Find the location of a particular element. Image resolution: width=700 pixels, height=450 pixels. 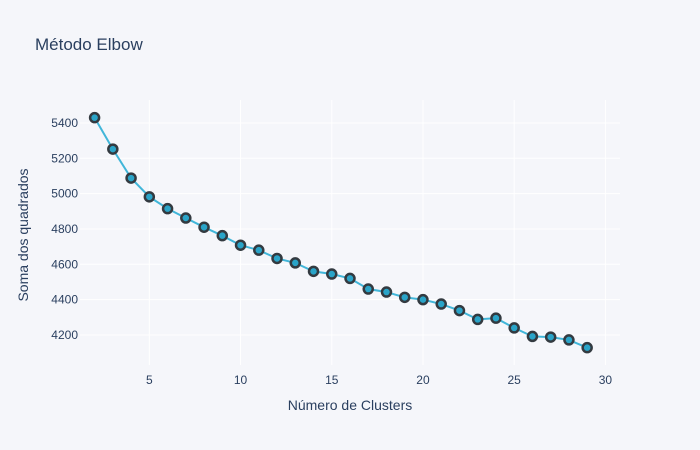

x-tick-label: 20 is located at coordinates (423, 380).